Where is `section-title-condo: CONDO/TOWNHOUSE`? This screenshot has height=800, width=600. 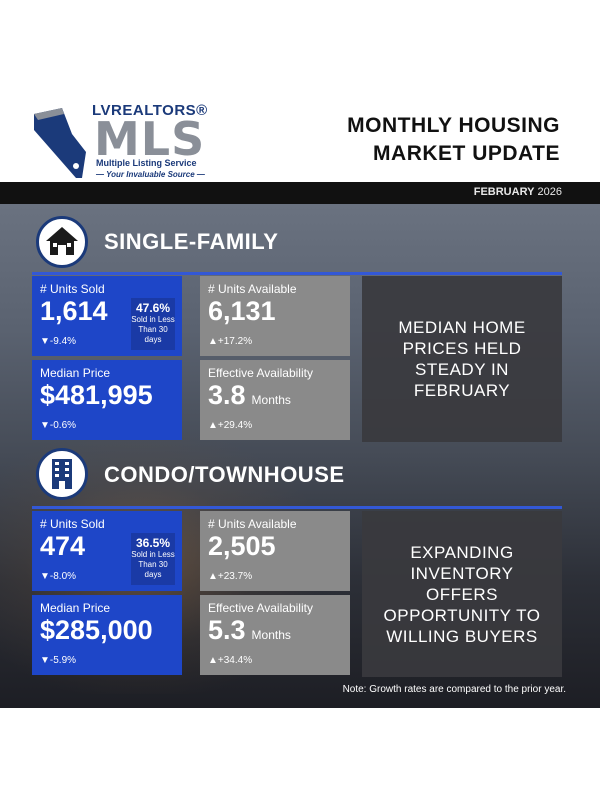
section-title-condo: CONDO/TOWNHOUSE is located at coordinates (224, 474).